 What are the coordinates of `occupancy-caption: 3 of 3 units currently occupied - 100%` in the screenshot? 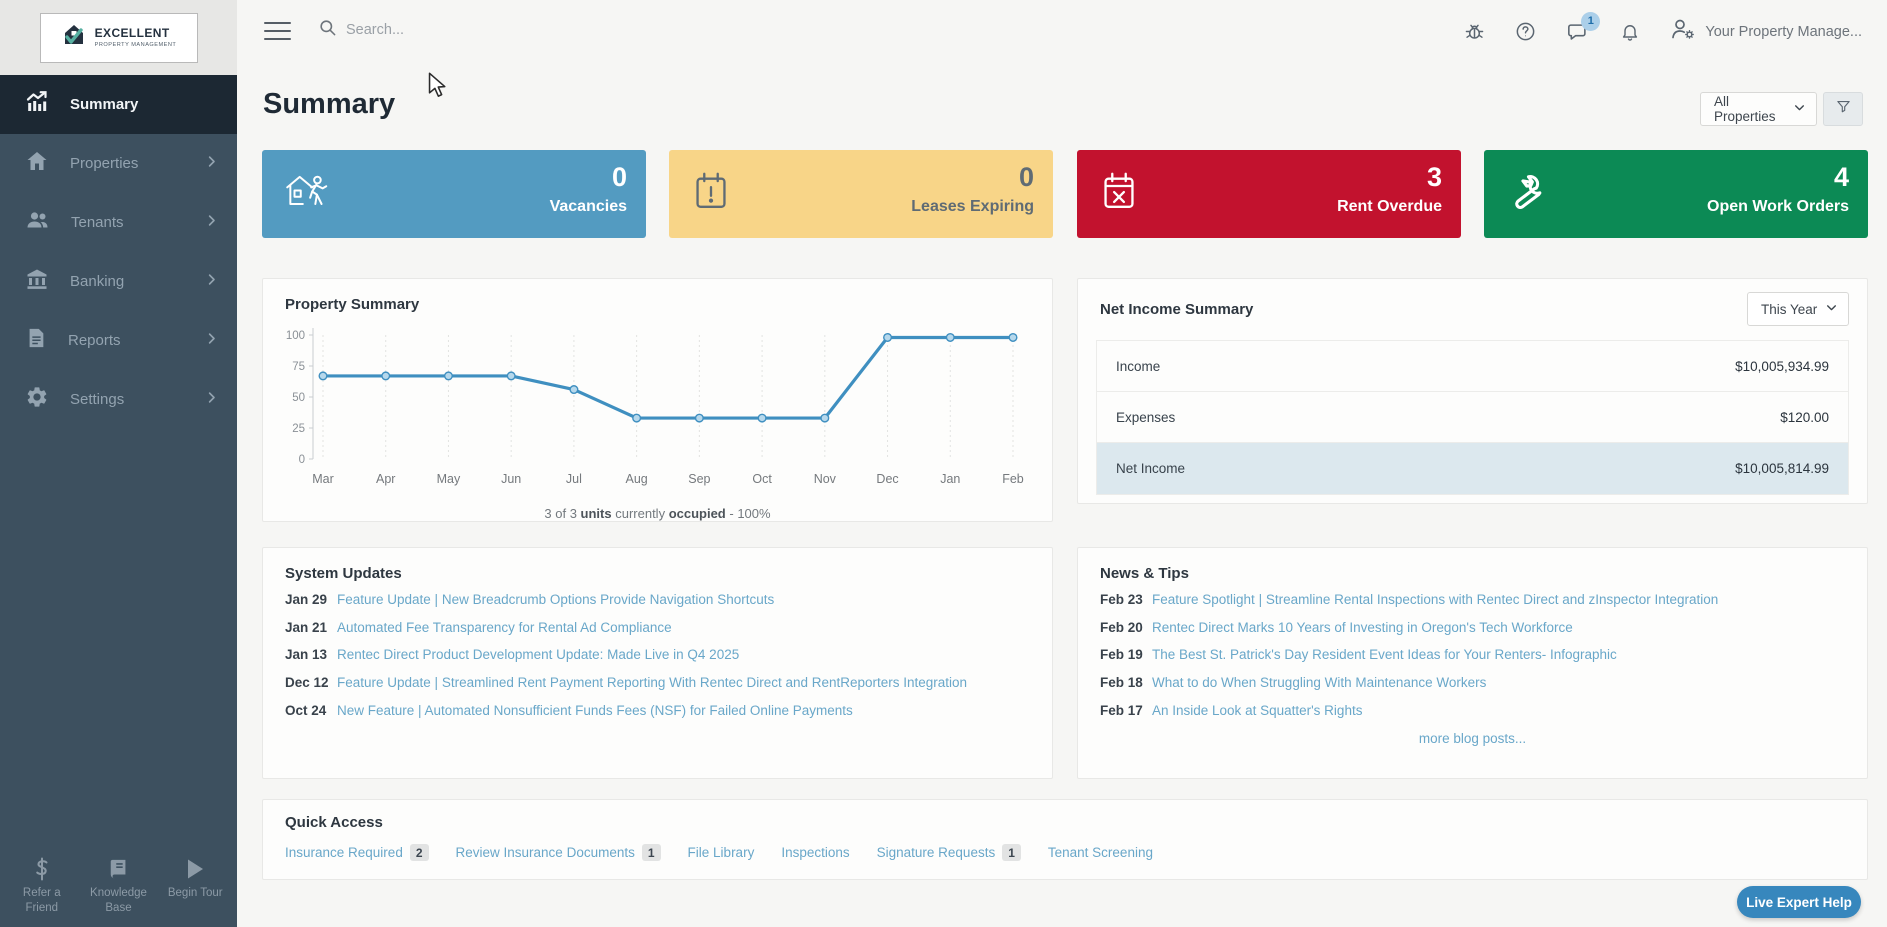 It's located at (657, 513).